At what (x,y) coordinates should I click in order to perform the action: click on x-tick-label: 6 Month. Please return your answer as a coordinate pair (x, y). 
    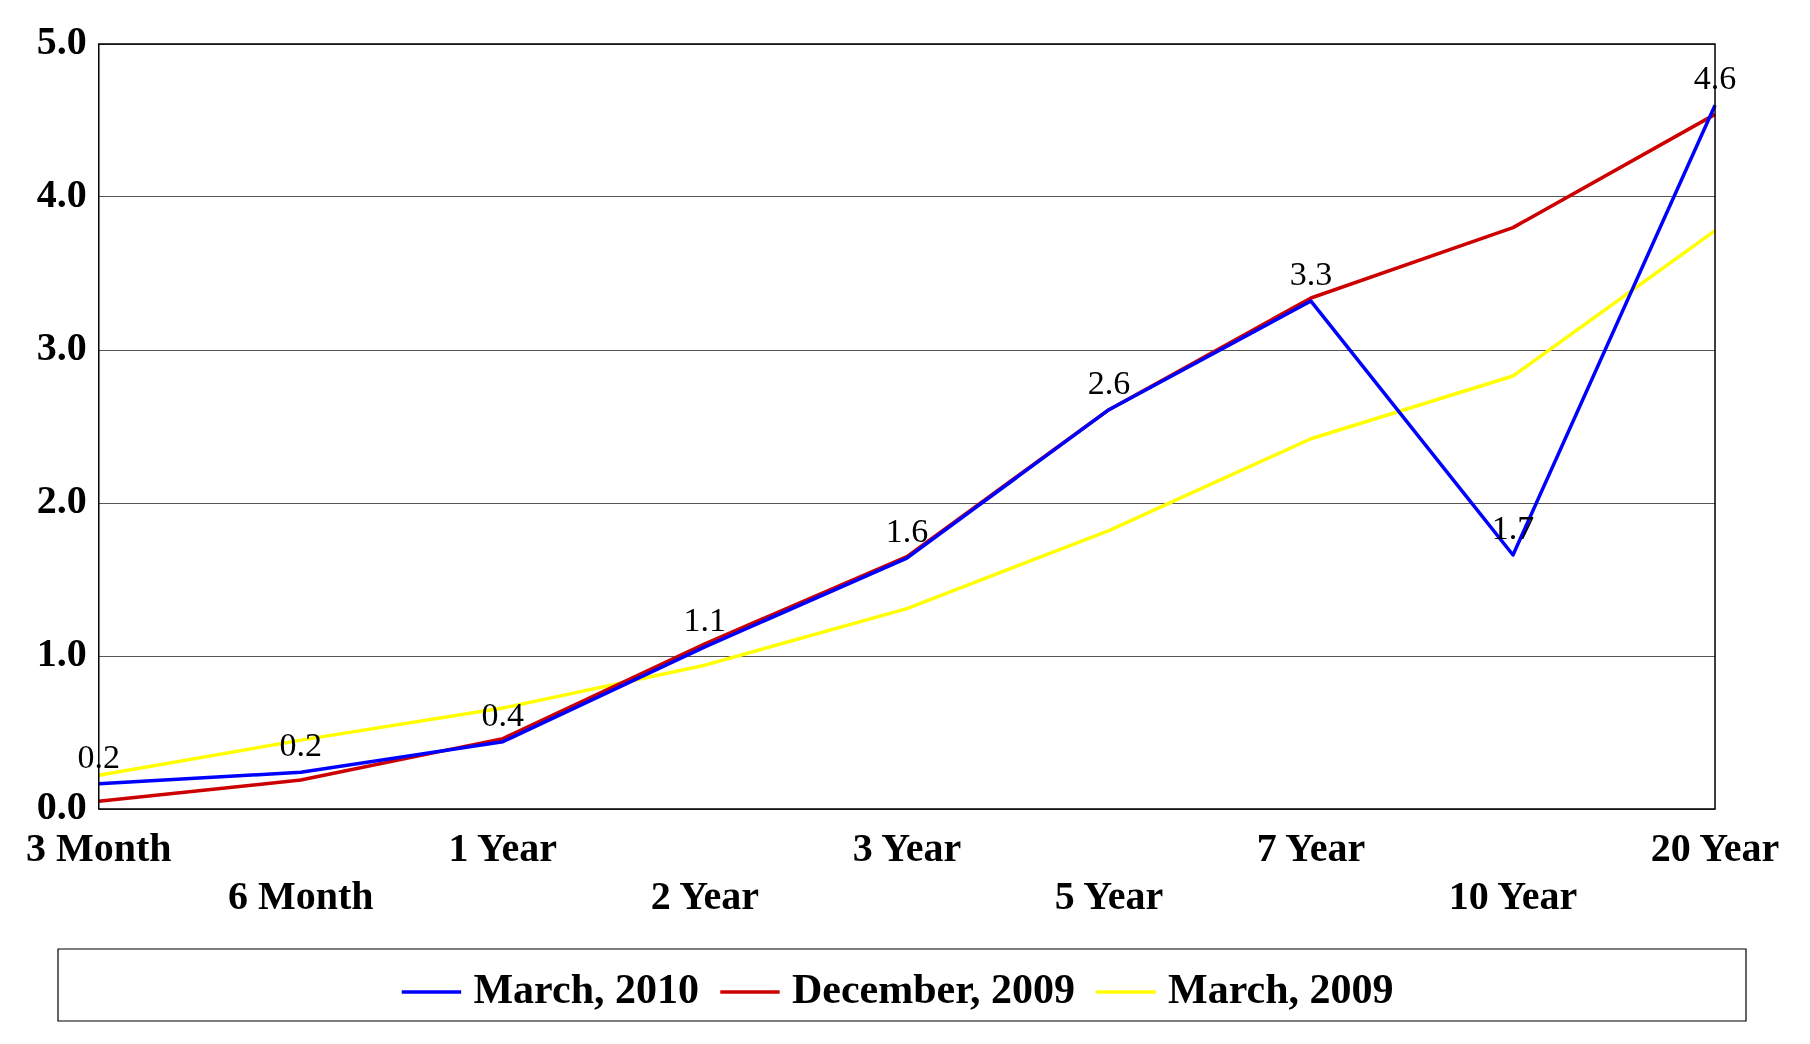
    Looking at the image, I should click on (301, 896).